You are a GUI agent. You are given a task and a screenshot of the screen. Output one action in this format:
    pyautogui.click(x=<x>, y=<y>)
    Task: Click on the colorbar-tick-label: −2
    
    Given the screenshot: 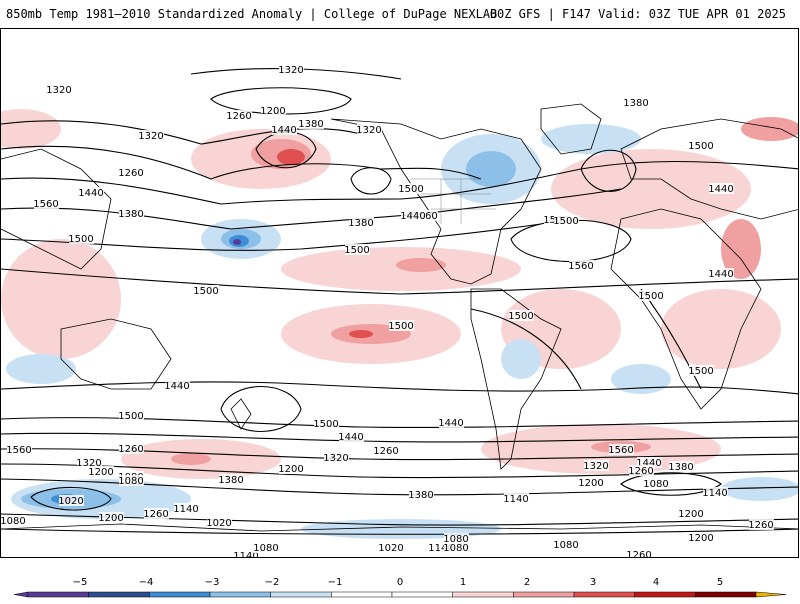 What is the action you would take?
    pyautogui.click(x=272, y=582)
    